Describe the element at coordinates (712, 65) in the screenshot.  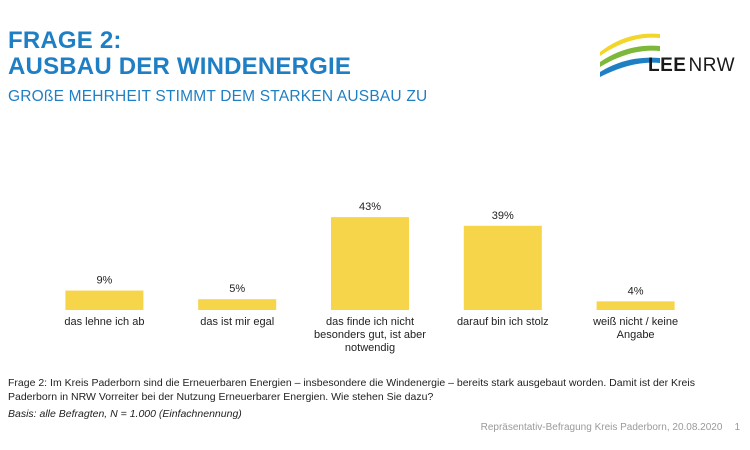
I see `logo-text-nrw: NRW` at that location.